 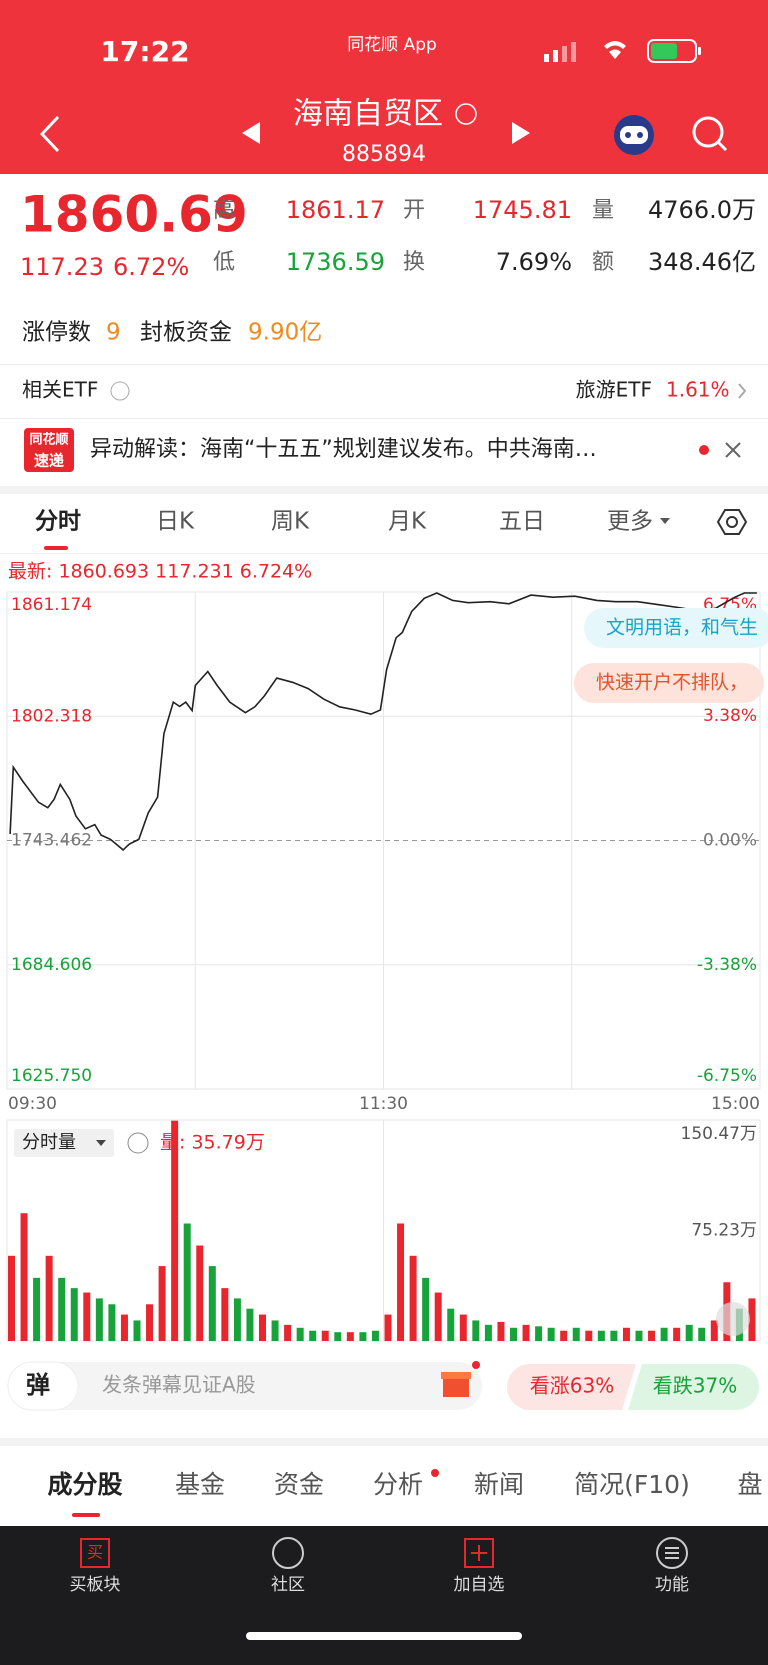 I want to click on stat-label: 高, so click(x=224, y=210).